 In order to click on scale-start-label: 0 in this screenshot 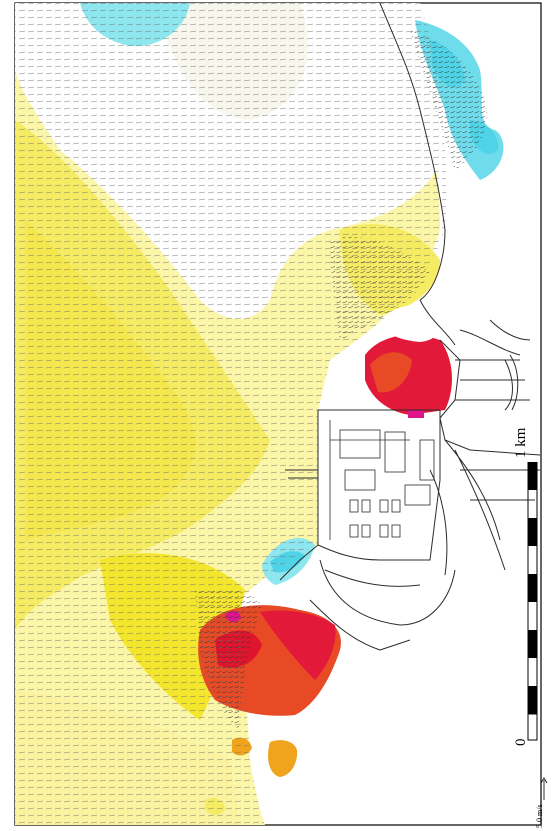, I will do `click(521, 743)`.